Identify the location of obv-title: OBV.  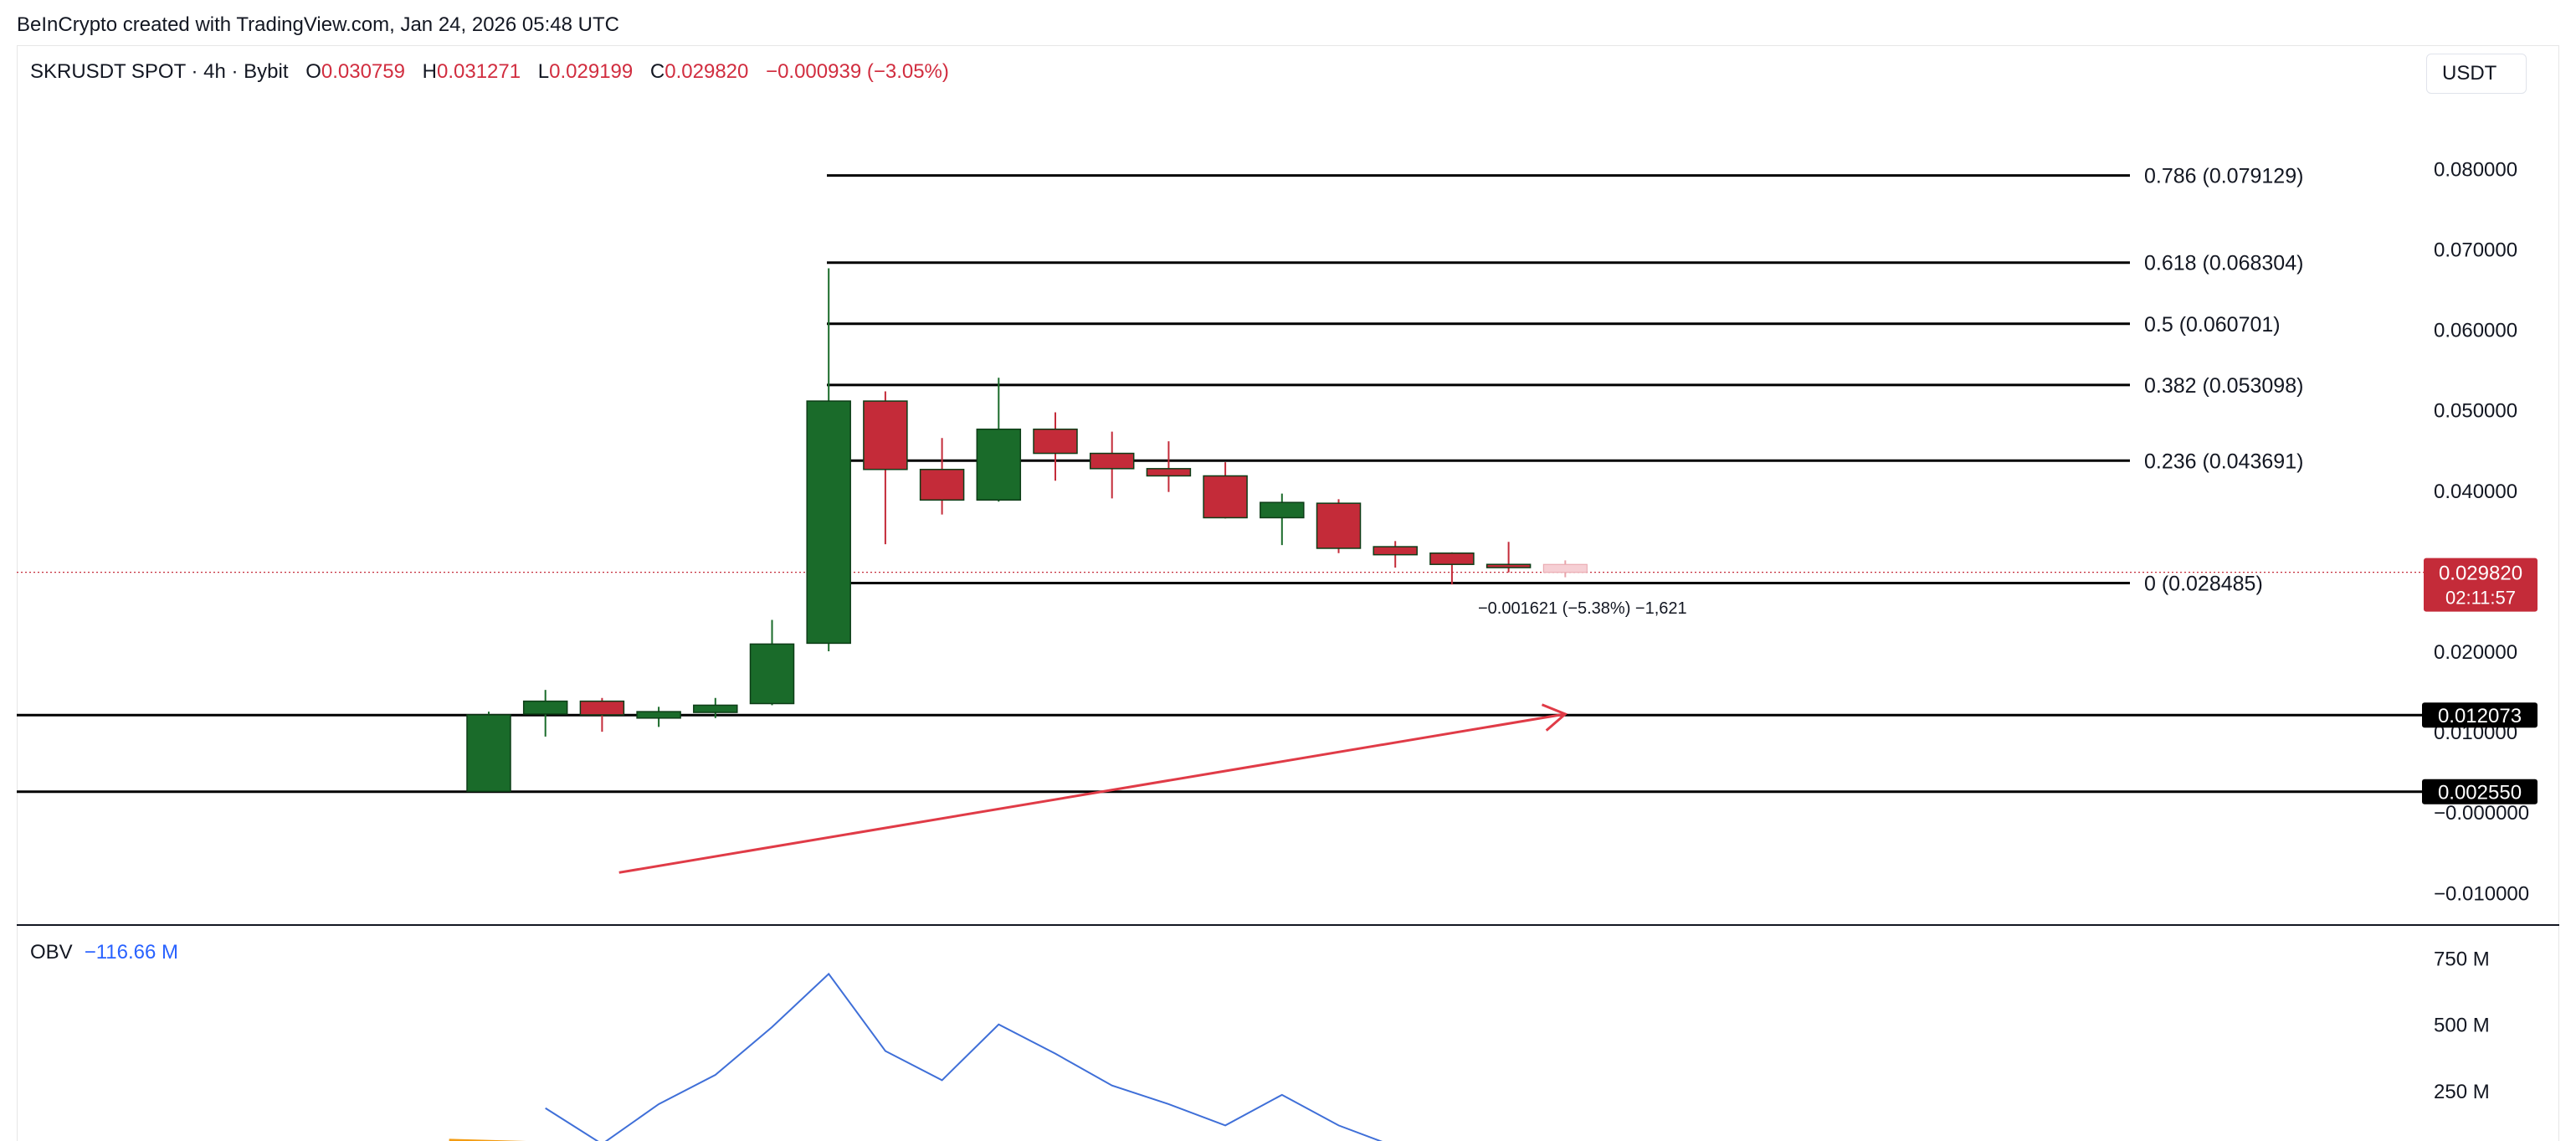
(51, 952).